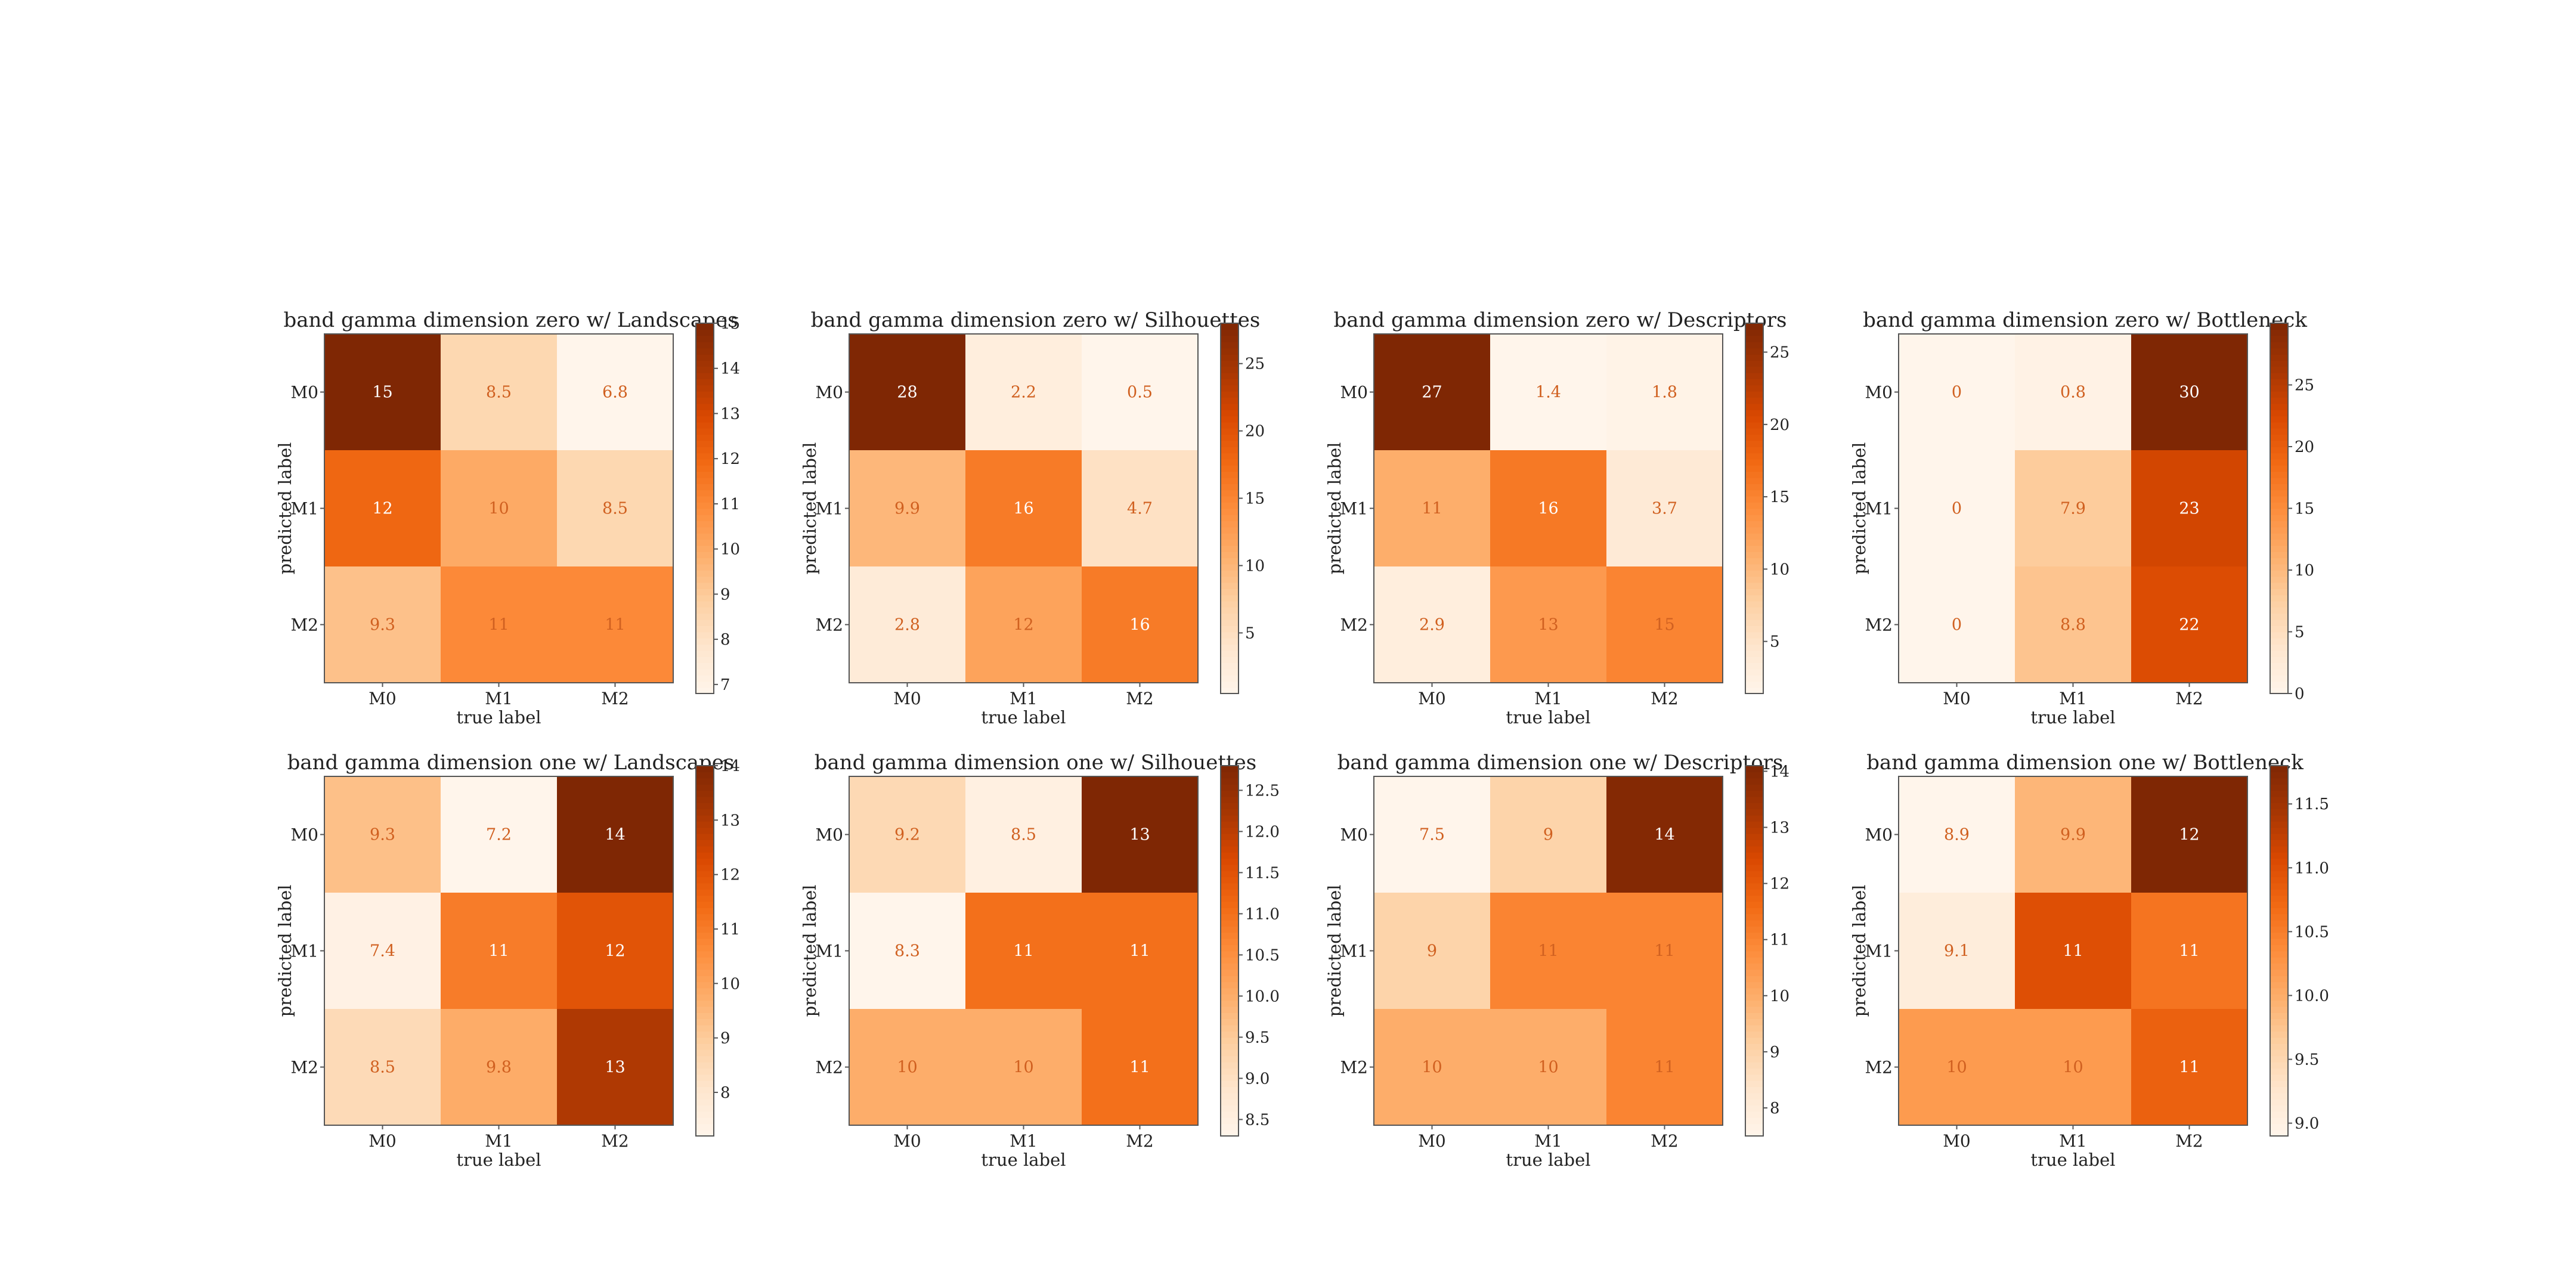 Image resolution: width=2576 pixels, height=1288 pixels. Describe the element at coordinates (285, 951) in the screenshot. I see `y-axis-label: predicted label` at that location.